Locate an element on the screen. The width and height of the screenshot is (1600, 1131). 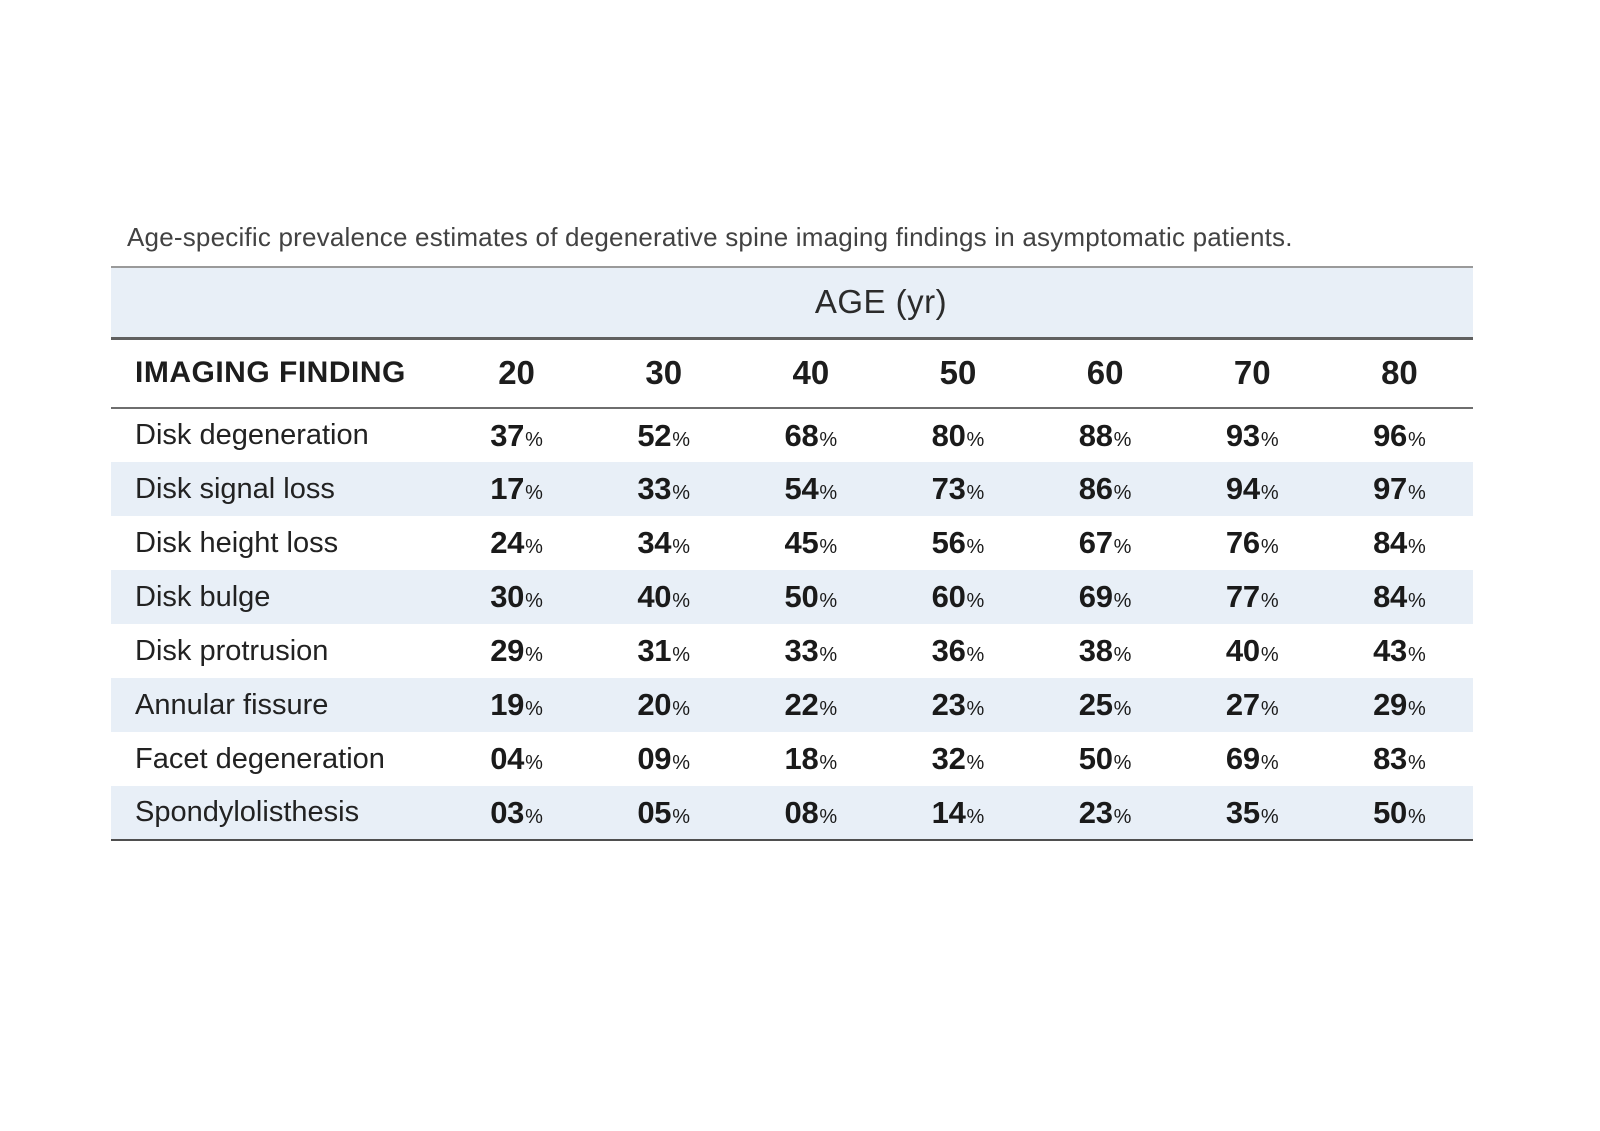
value-cell: 33% is located at coordinates (663, 489).